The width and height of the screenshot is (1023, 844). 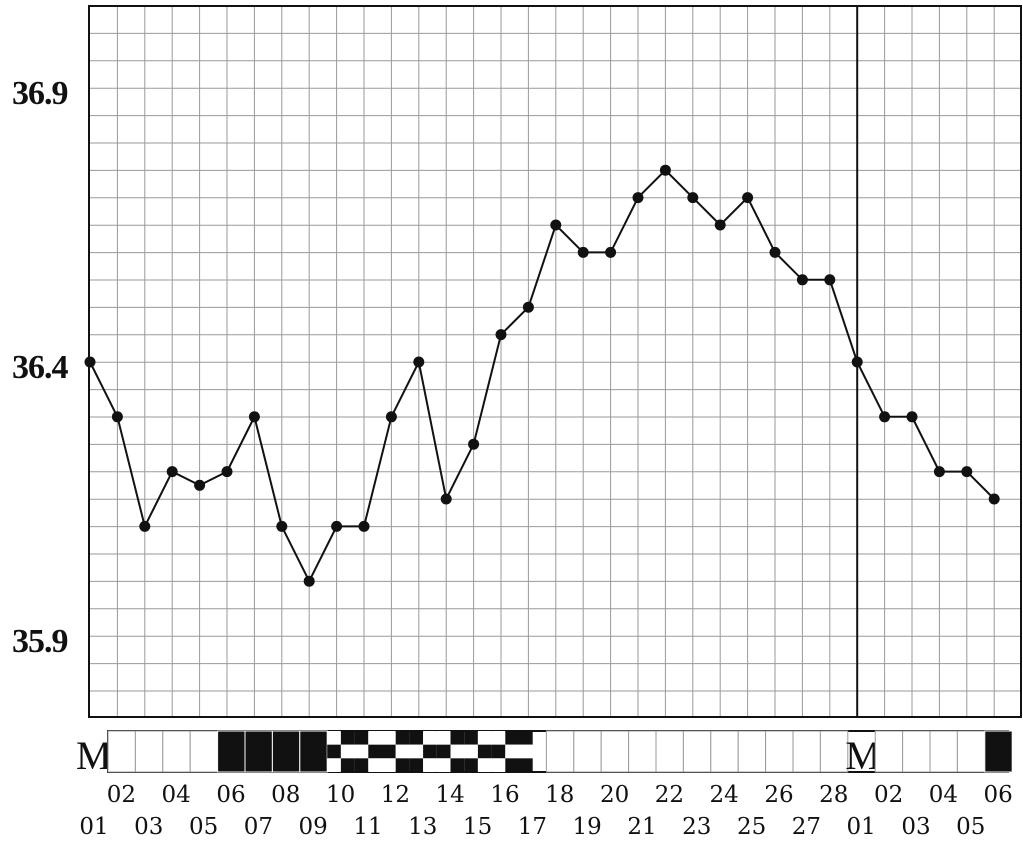 What do you see at coordinates (998, 795) in the screenshot?
I see `x-tick-label: 06` at bounding box center [998, 795].